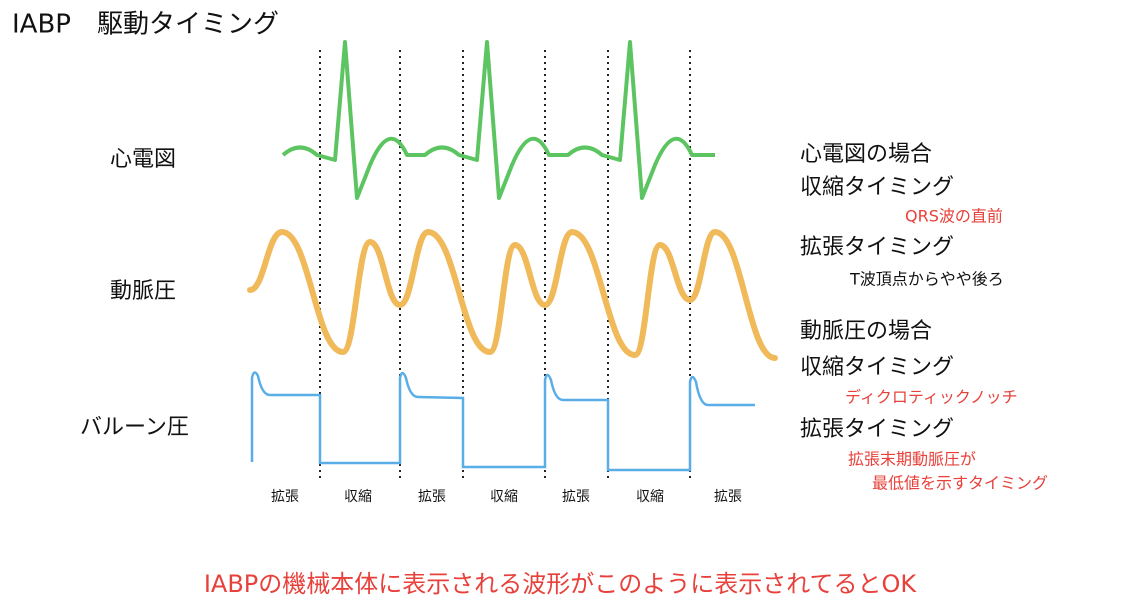  What do you see at coordinates (143, 291) in the screenshot?
I see `row-label: 動脈圧` at bounding box center [143, 291].